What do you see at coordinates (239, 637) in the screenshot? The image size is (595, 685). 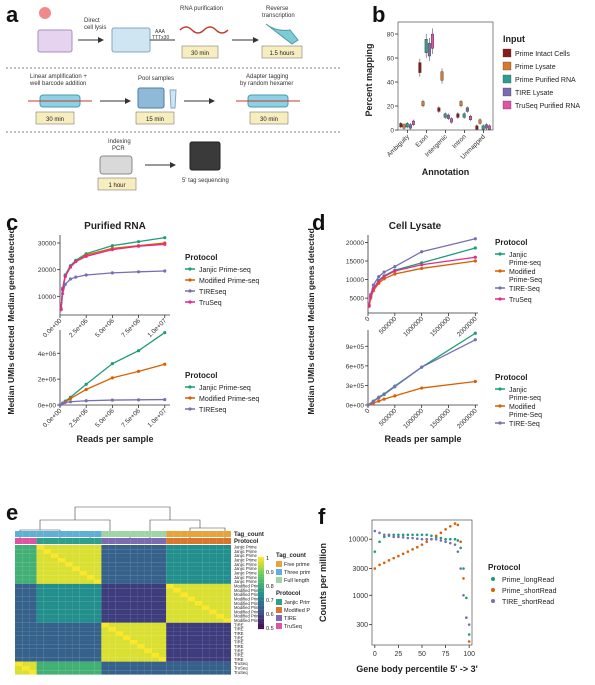 I see `row-label: TIRE` at bounding box center [239, 637].